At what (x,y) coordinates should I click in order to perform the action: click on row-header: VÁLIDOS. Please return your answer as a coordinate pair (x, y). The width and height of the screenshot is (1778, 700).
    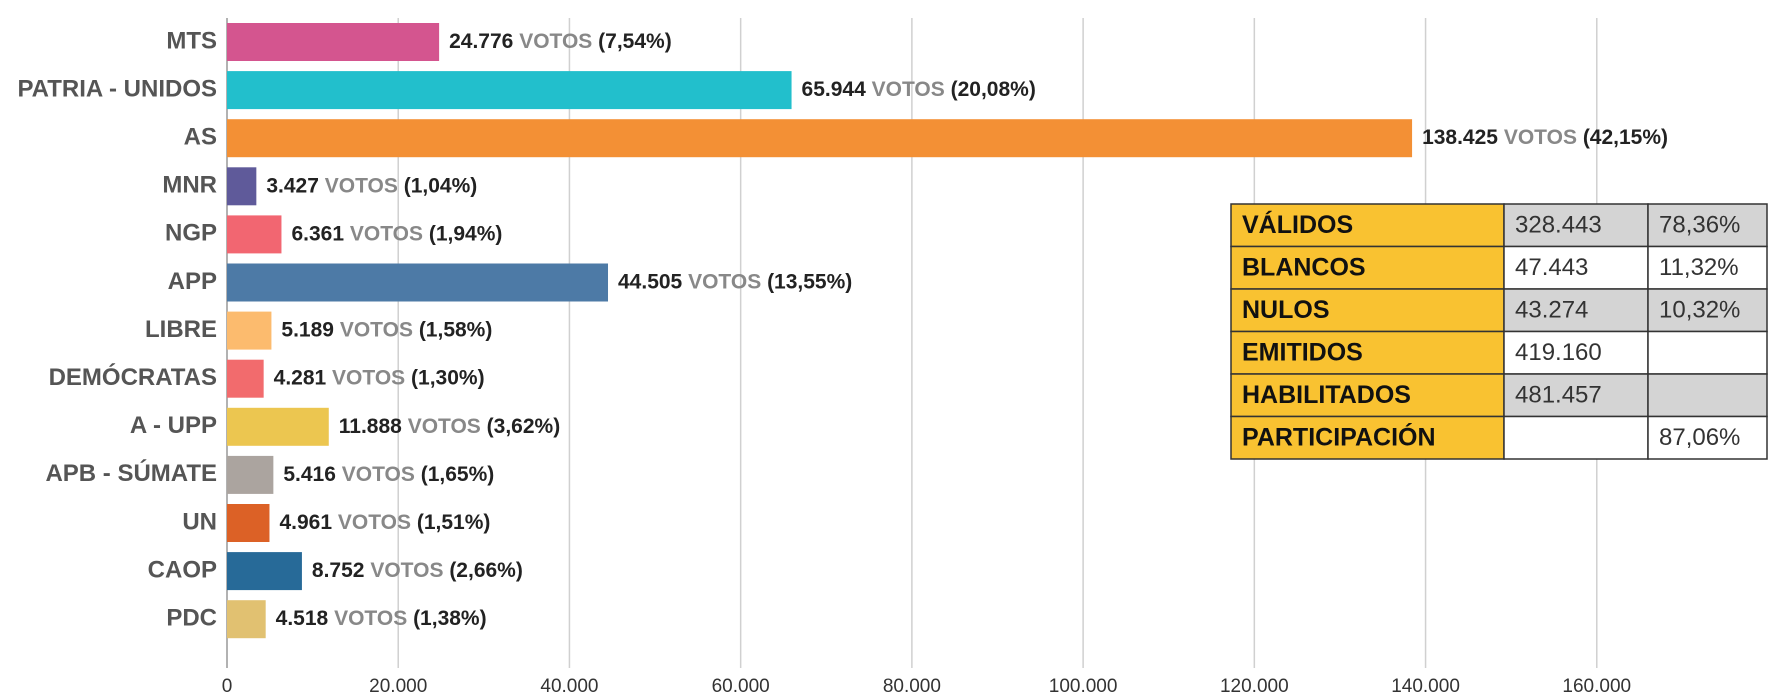
    Looking at the image, I should click on (1297, 224).